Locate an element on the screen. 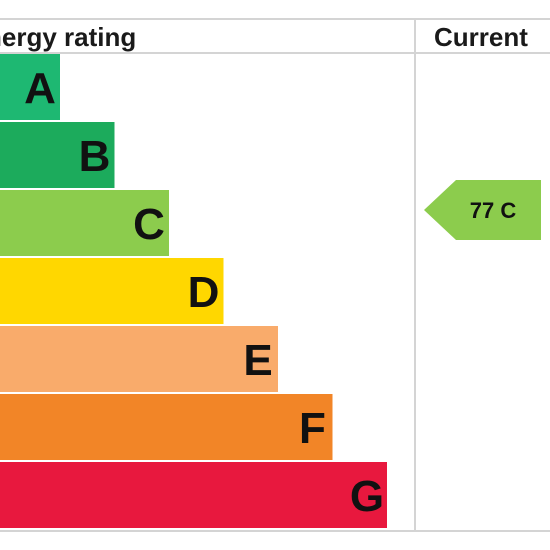 The width and height of the screenshot is (550, 550). band-d-label: D is located at coordinates (204, 292).